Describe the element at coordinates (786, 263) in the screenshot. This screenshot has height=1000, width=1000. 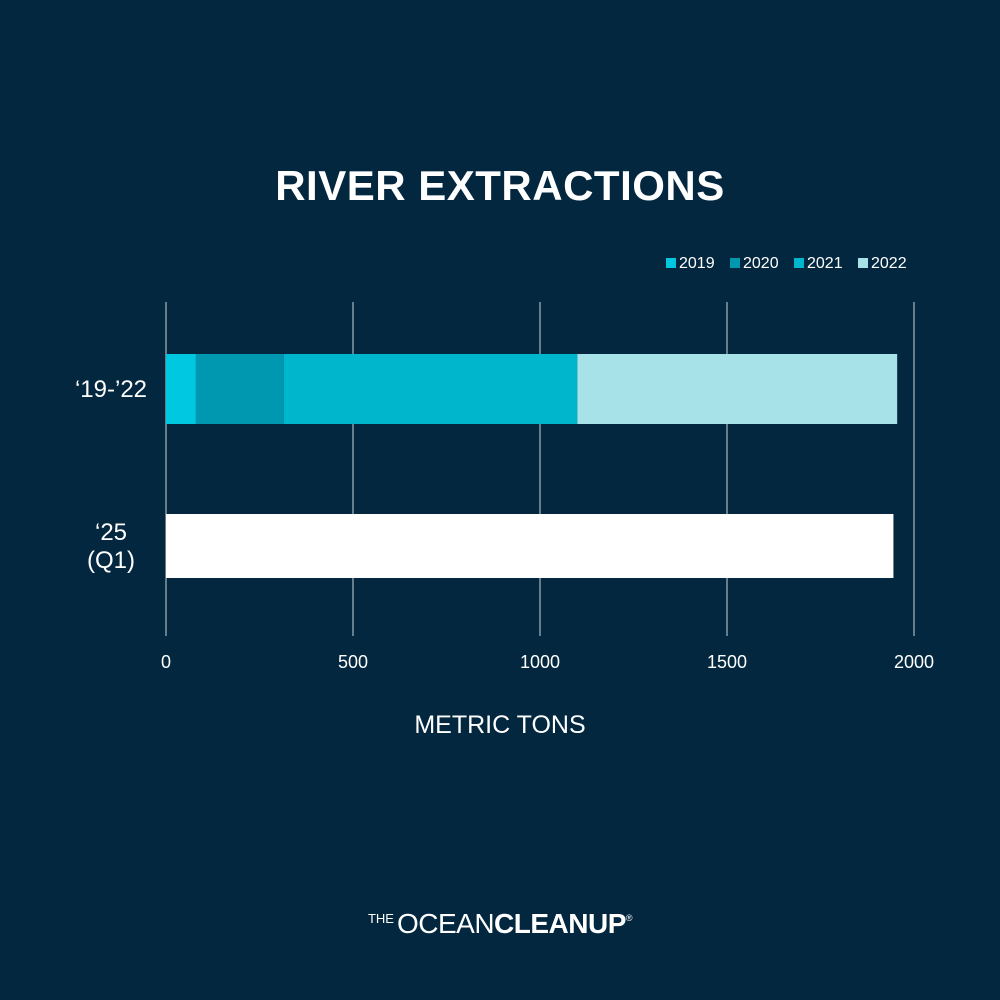
I see `legend: 2019 2020 2021 2022` at that location.